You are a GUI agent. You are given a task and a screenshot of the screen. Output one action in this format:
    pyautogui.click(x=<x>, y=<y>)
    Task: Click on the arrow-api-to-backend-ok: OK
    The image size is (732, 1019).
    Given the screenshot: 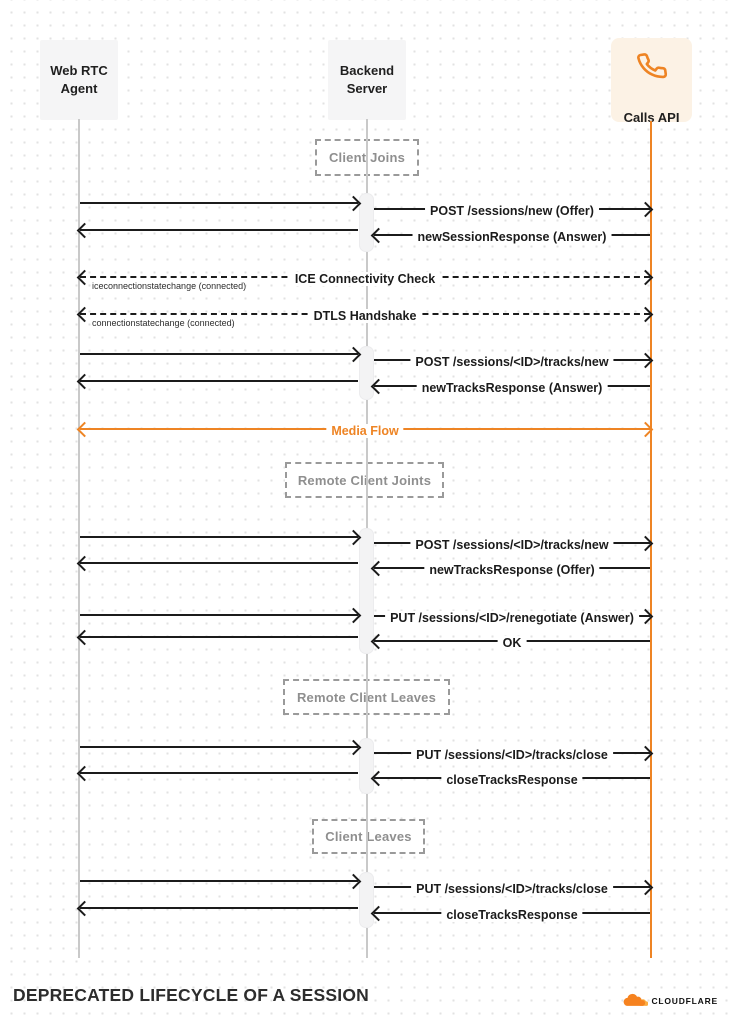 What is the action you would take?
    pyautogui.click(x=510, y=641)
    